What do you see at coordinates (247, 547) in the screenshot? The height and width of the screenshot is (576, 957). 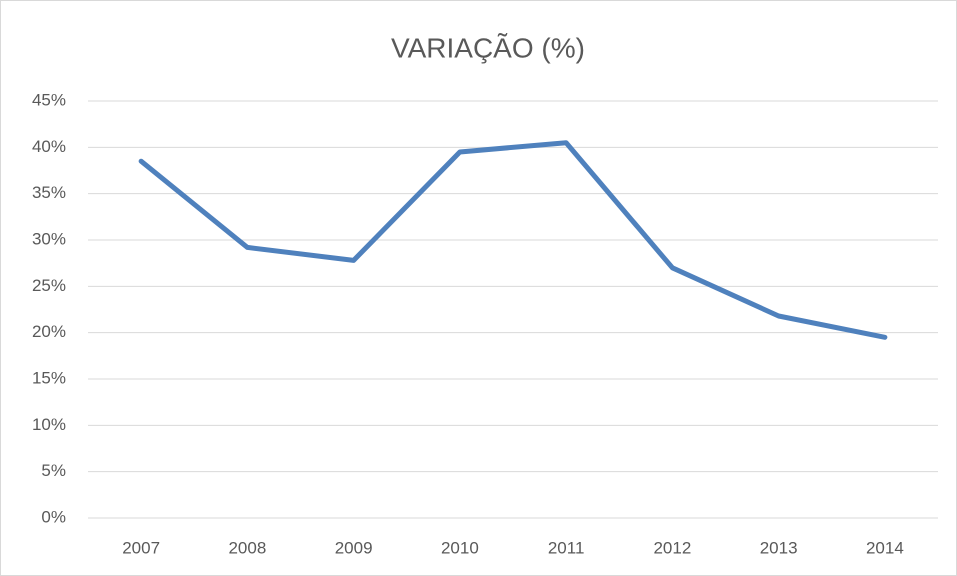 I see `x-tick-label: 2008` at bounding box center [247, 547].